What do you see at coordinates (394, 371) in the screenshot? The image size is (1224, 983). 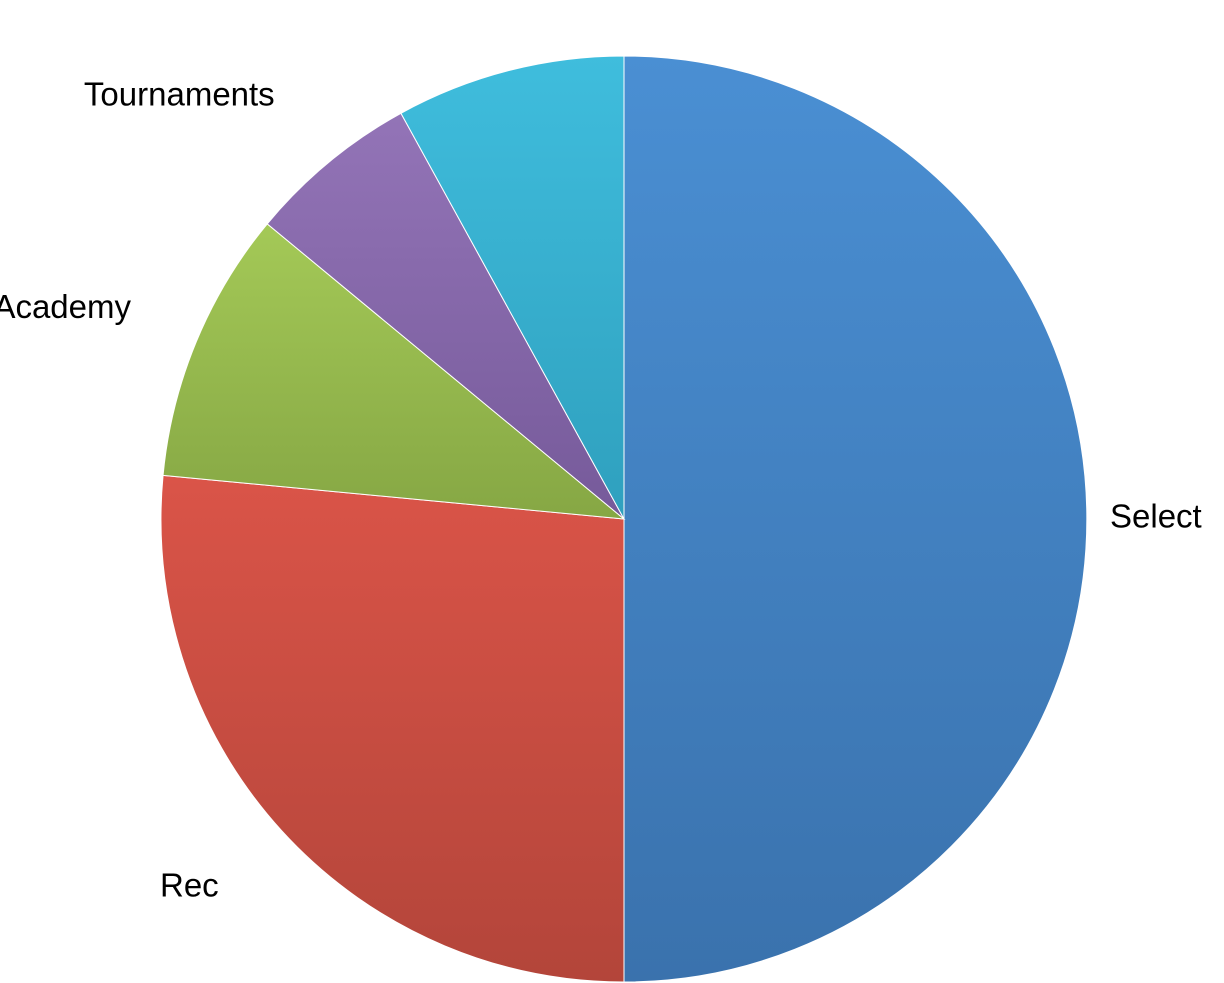 I see `pie-slice-academy` at bounding box center [394, 371].